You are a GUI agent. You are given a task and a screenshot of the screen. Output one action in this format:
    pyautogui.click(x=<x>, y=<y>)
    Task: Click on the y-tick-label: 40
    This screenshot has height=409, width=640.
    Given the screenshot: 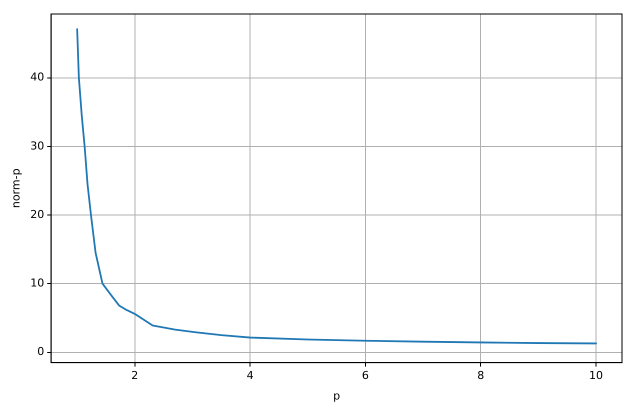 What is the action you would take?
    pyautogui.click(x=37, y=77)
    